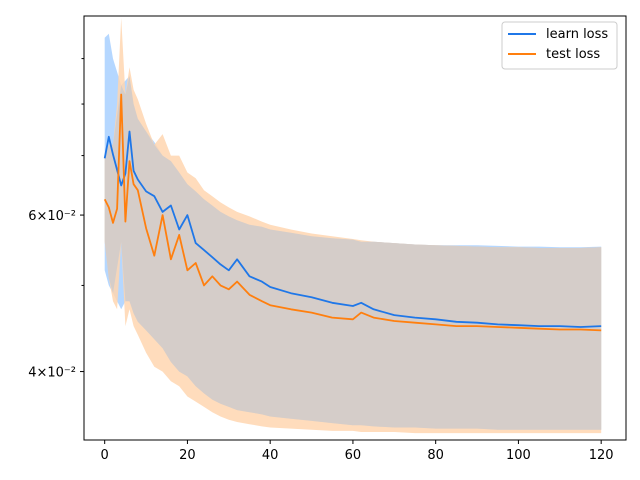 This screenshot has height=480, width=640. I want to click on y-tick-label: 4×10⁻², so click(52, 373).